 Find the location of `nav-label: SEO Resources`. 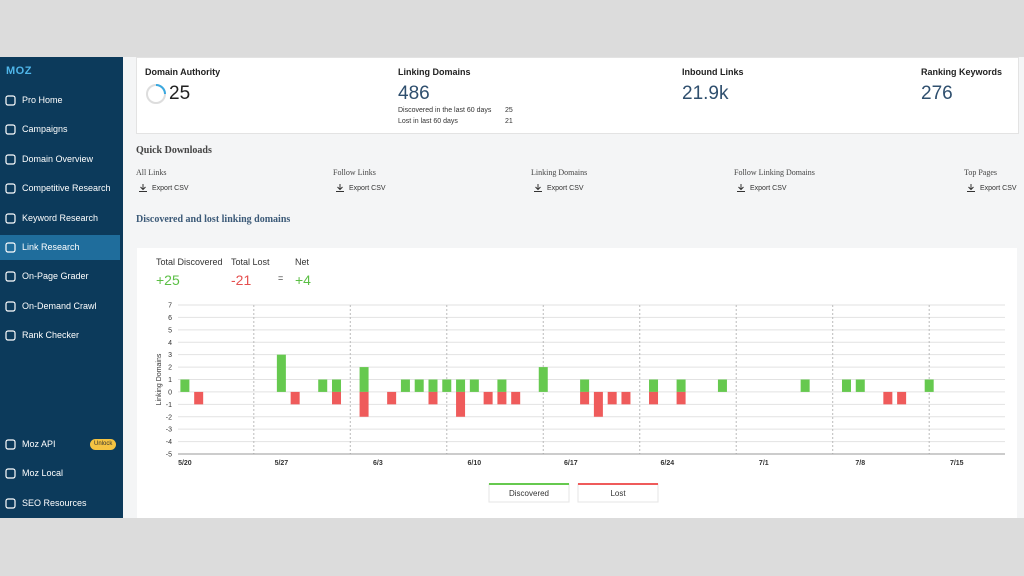

nav-label: SEO Resources is located at coordinates (54, 502).